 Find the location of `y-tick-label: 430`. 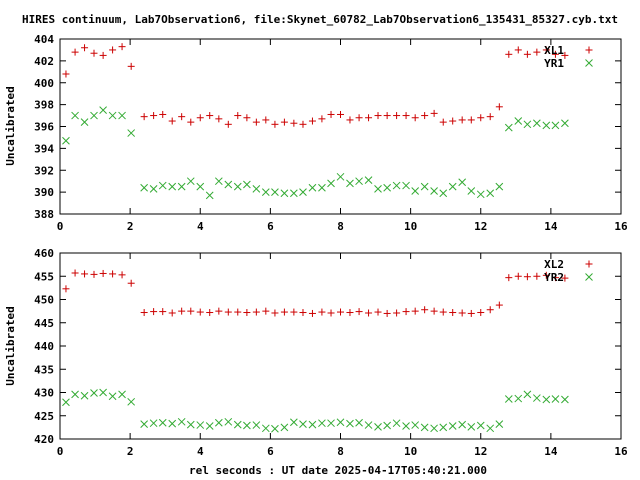

y-tick-label: 430 is located at coordinates (44, 393).